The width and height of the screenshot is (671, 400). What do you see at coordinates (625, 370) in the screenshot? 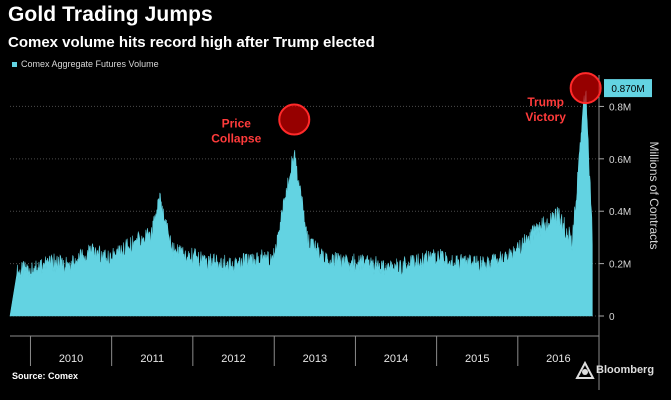
I see `brand-name: Bloomberg` at bounding box center [625, 370].